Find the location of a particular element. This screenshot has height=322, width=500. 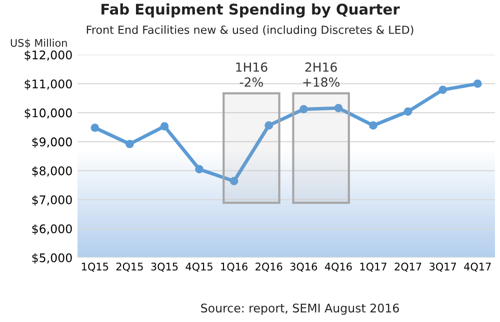

y-tick-label: $12,000 is located at coordinates (48, 55).